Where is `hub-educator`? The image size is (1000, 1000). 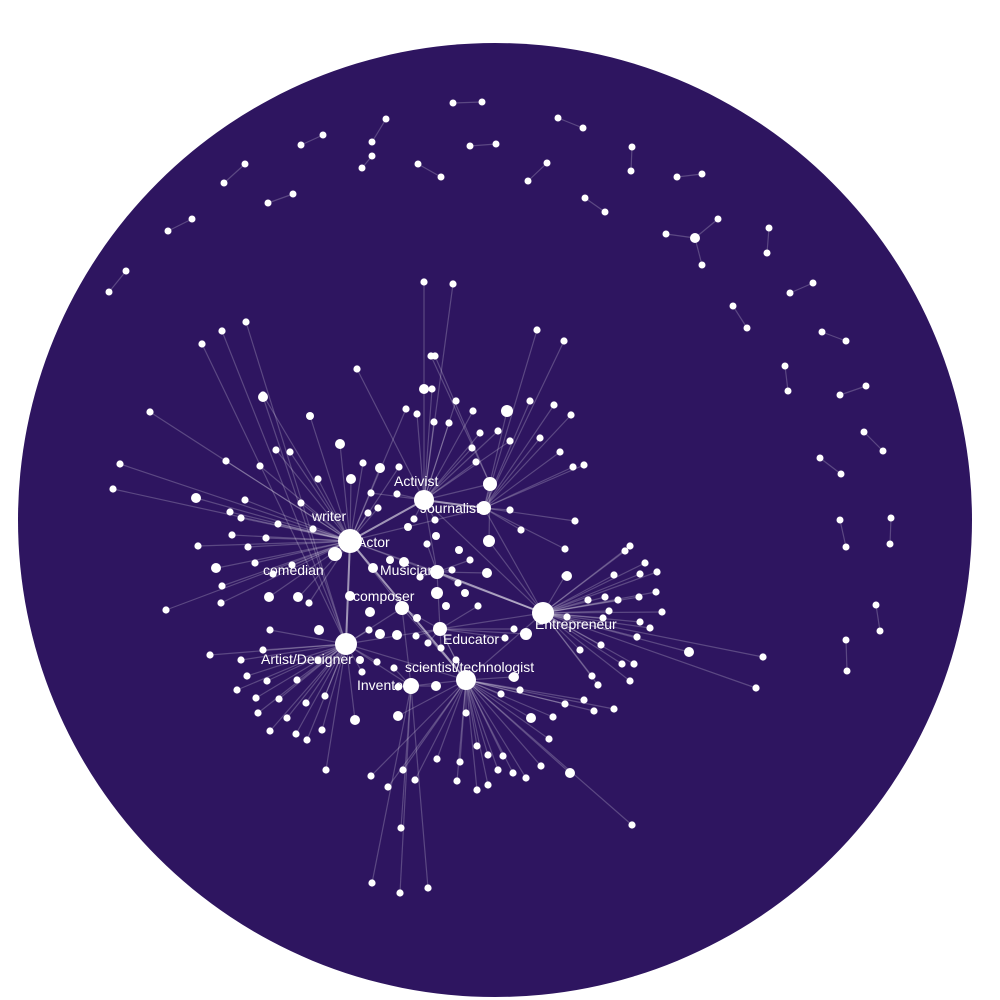 hub-educator is located at coordinates (440, 629).